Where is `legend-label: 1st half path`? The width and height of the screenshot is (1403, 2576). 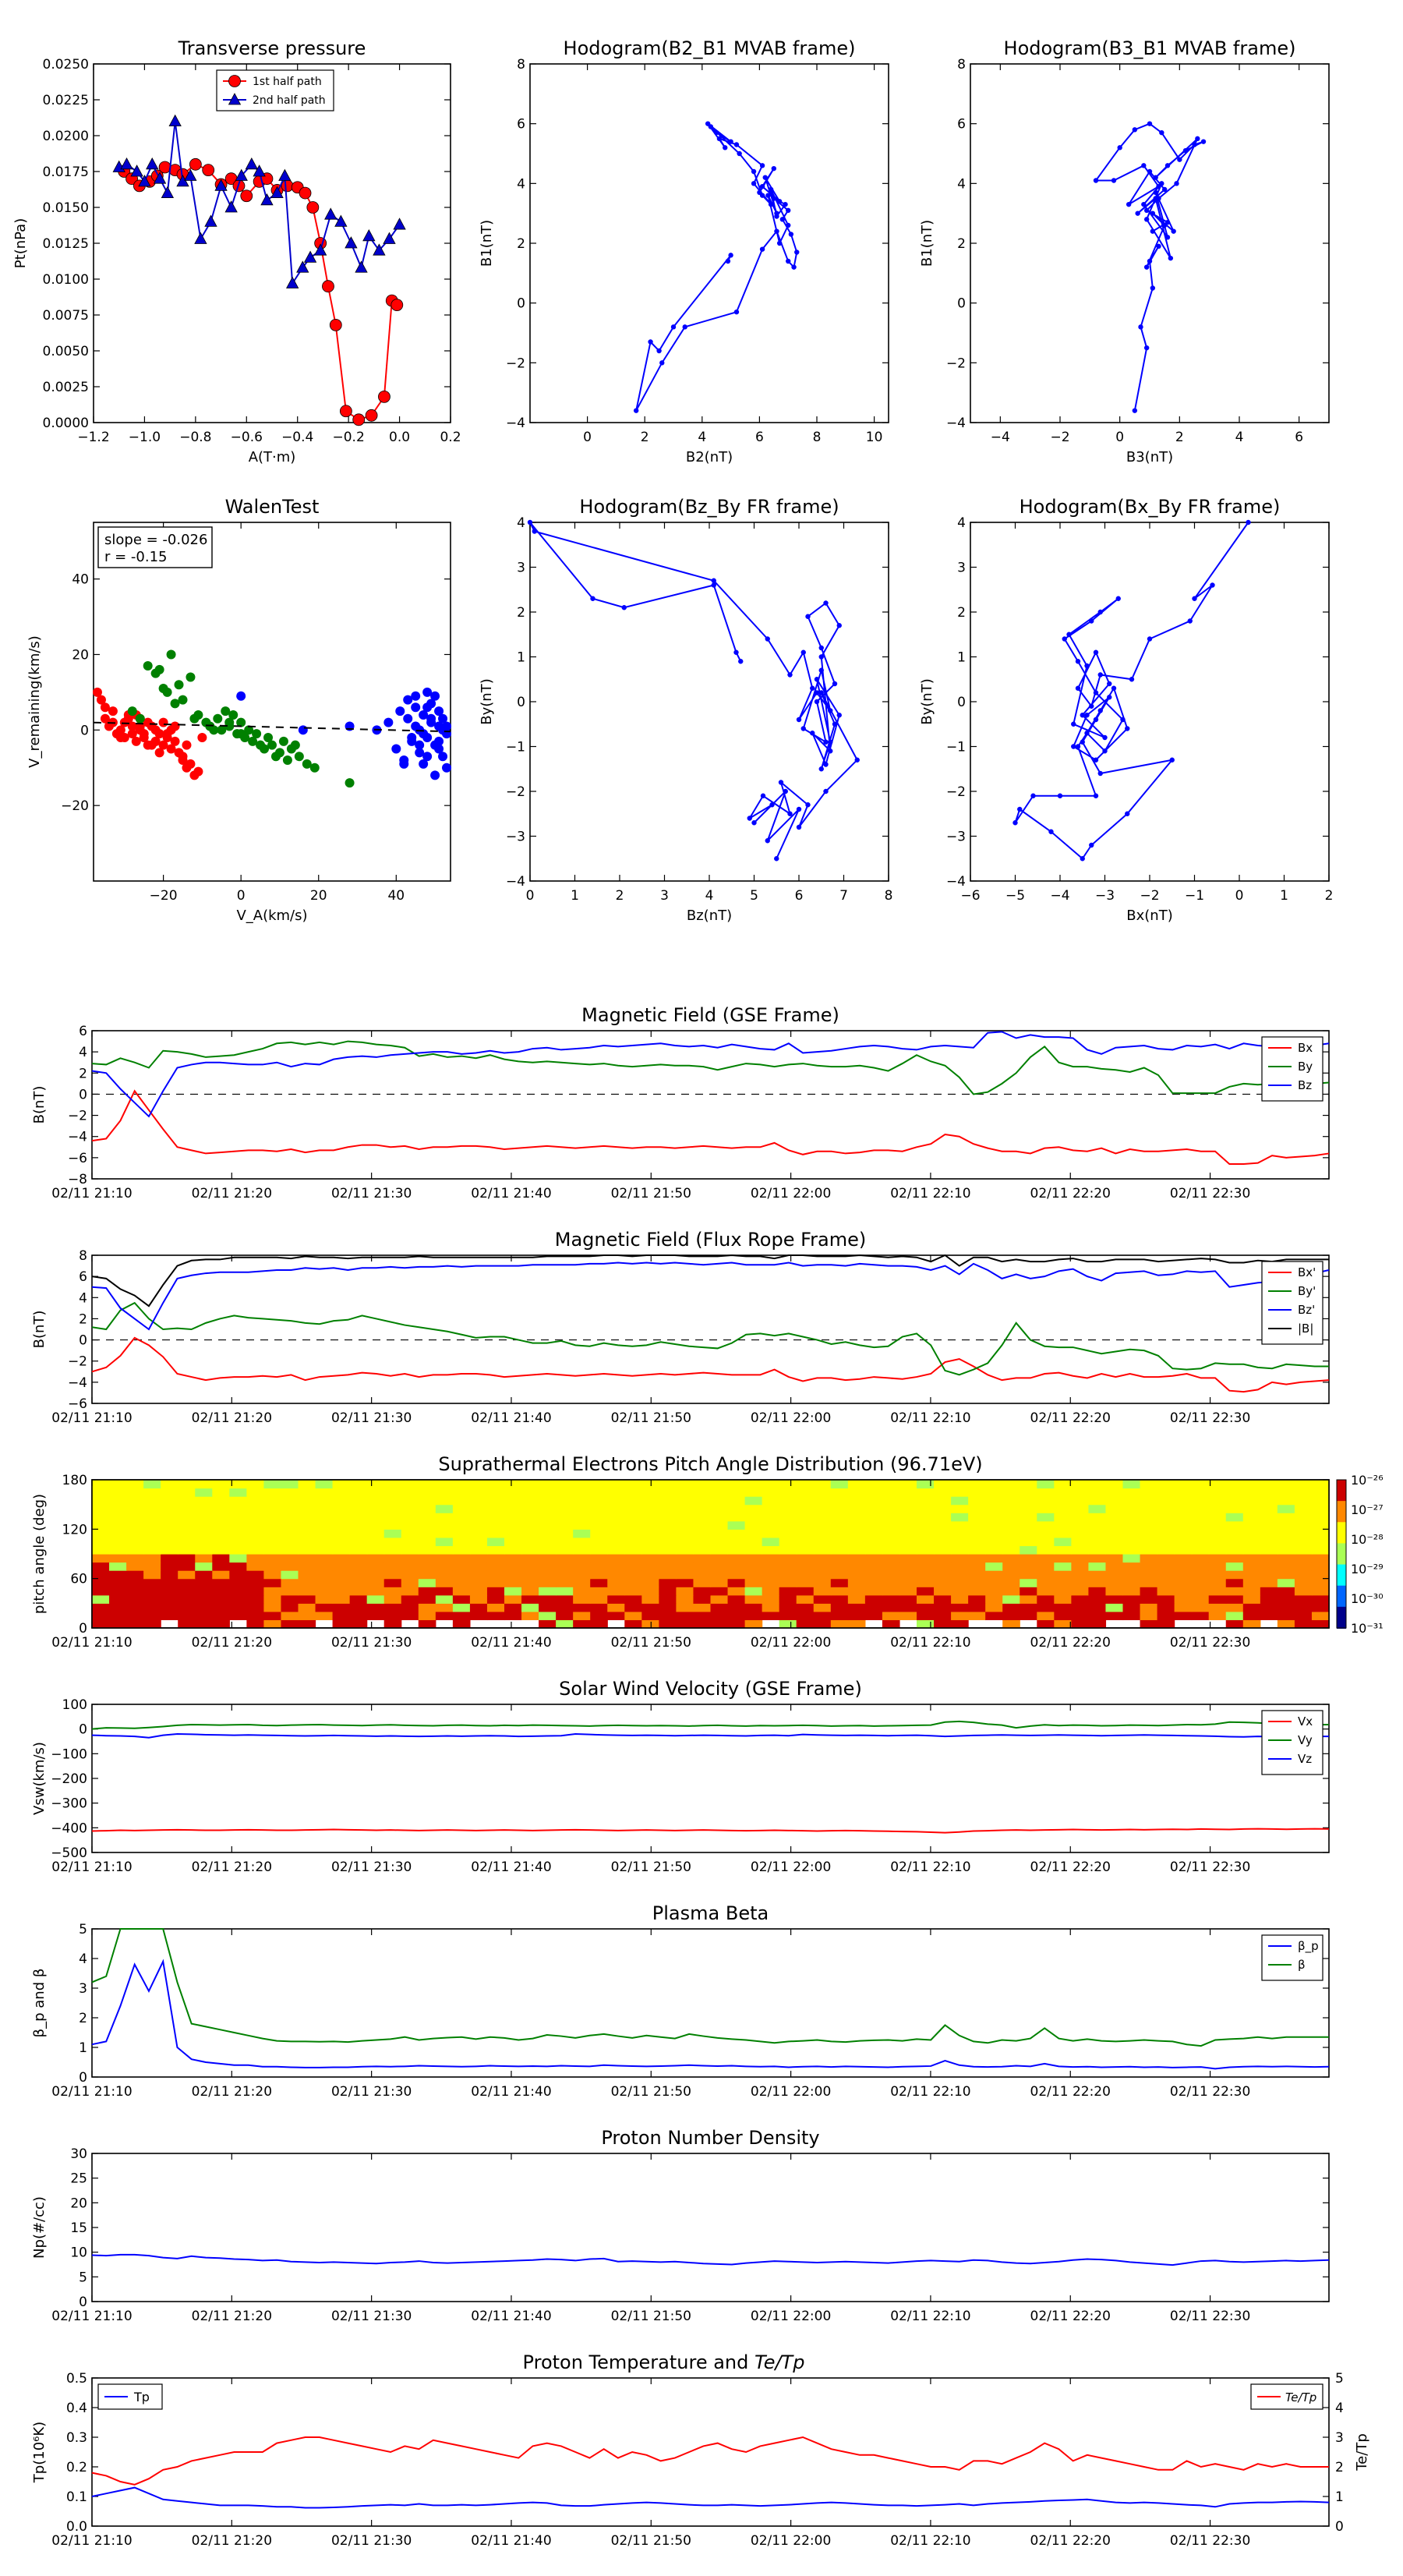 legend-label: 1st half path is located at coordinates (287, 82).